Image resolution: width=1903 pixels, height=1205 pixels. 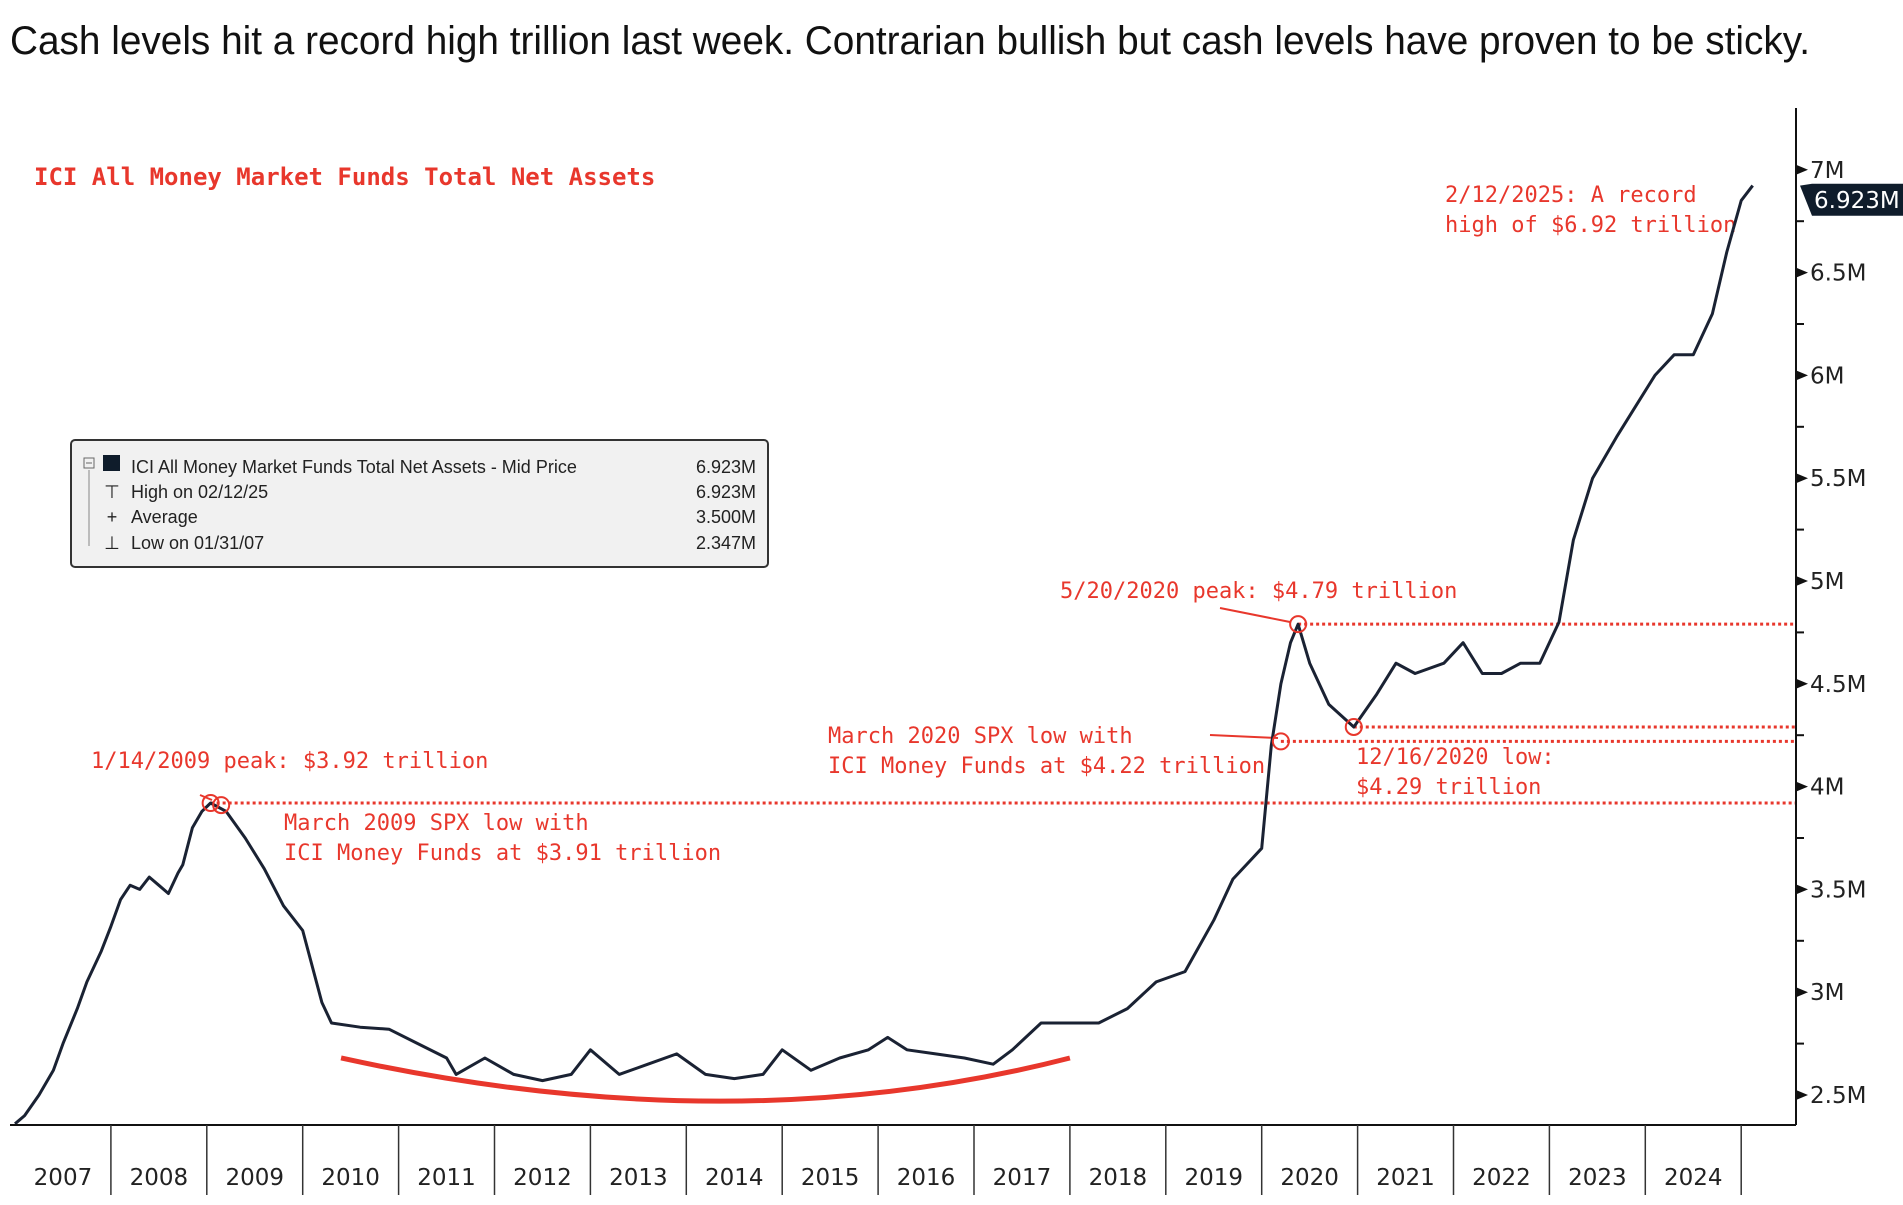 What do you see at coordinates (1838, 479) in the screenshot?
I see `y-tick-label: 5.5M` at bounding box center [1838, 479].